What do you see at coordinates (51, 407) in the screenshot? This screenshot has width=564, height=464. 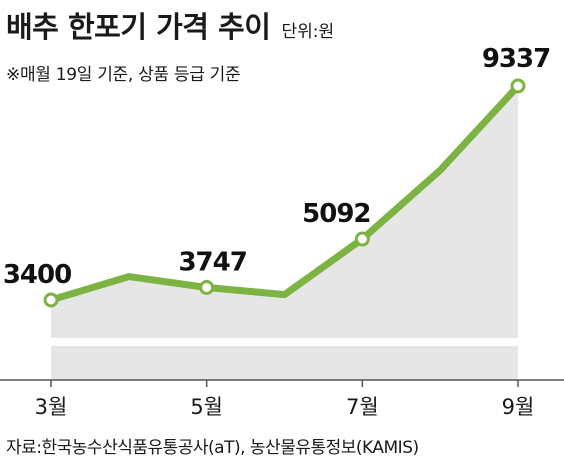 I see `x-tick-label: 3월` at bounding box center [51, 407].